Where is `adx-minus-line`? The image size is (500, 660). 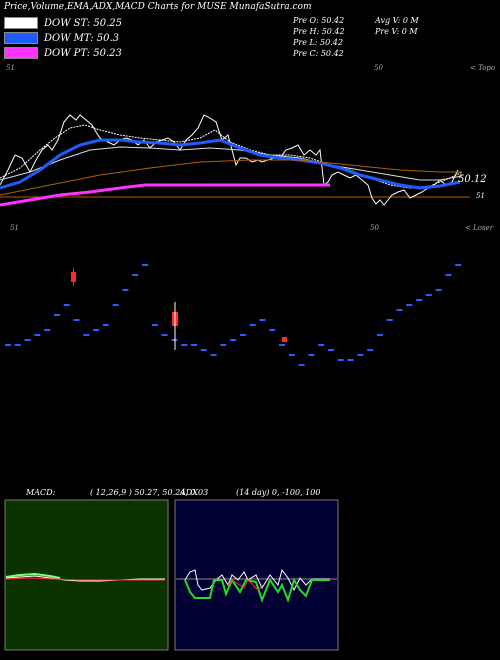 adx-minus-line is located at coordinates (257, 590).